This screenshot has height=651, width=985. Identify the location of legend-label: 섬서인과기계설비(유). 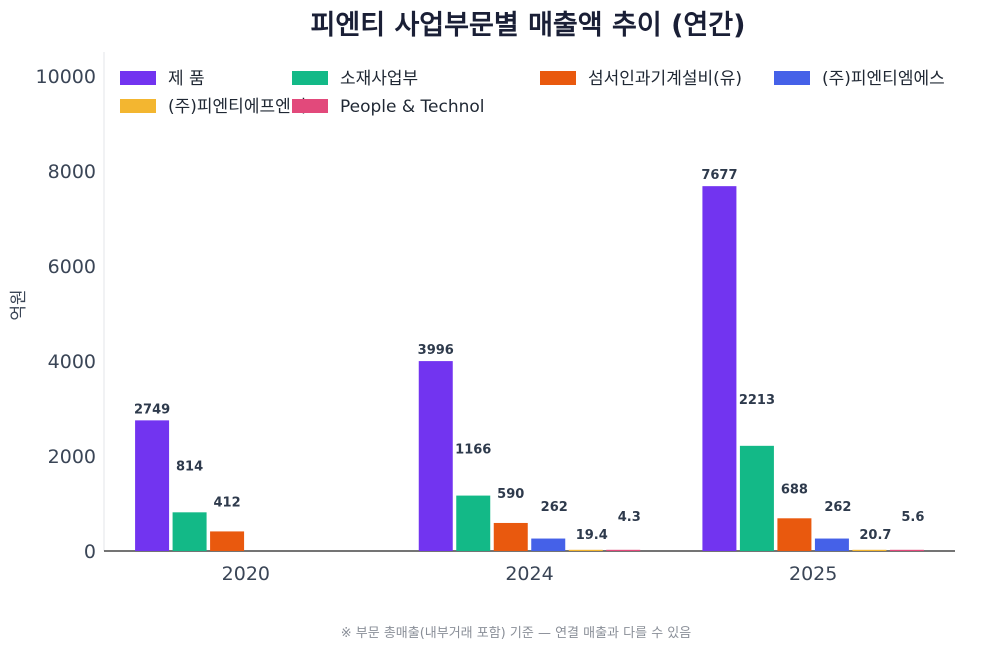
(665, 79).